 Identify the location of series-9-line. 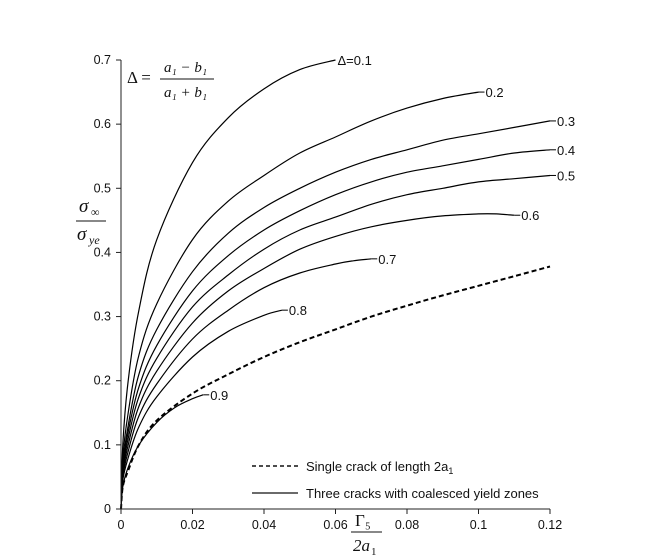
(162, 452).